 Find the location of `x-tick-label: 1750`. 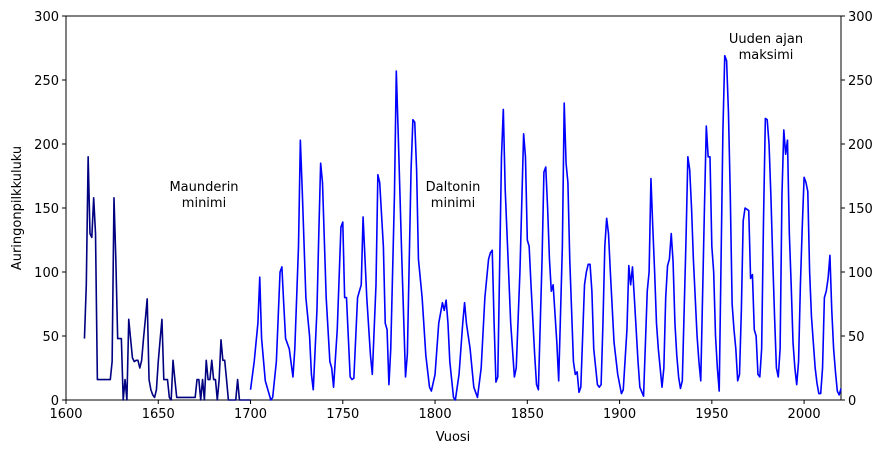

x-tick-label: 1750 is located at coordinates (342, 414).